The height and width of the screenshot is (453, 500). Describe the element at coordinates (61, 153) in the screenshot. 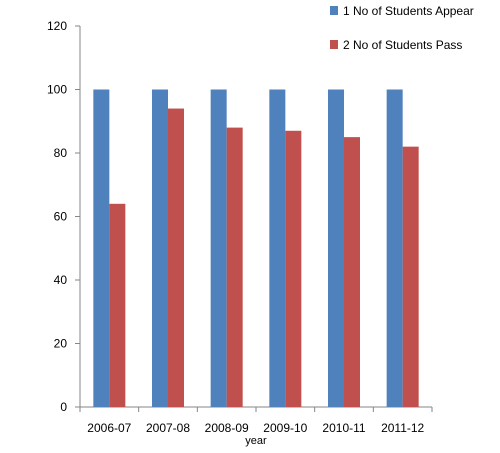

I see `y-tick-label: 80` at that location.